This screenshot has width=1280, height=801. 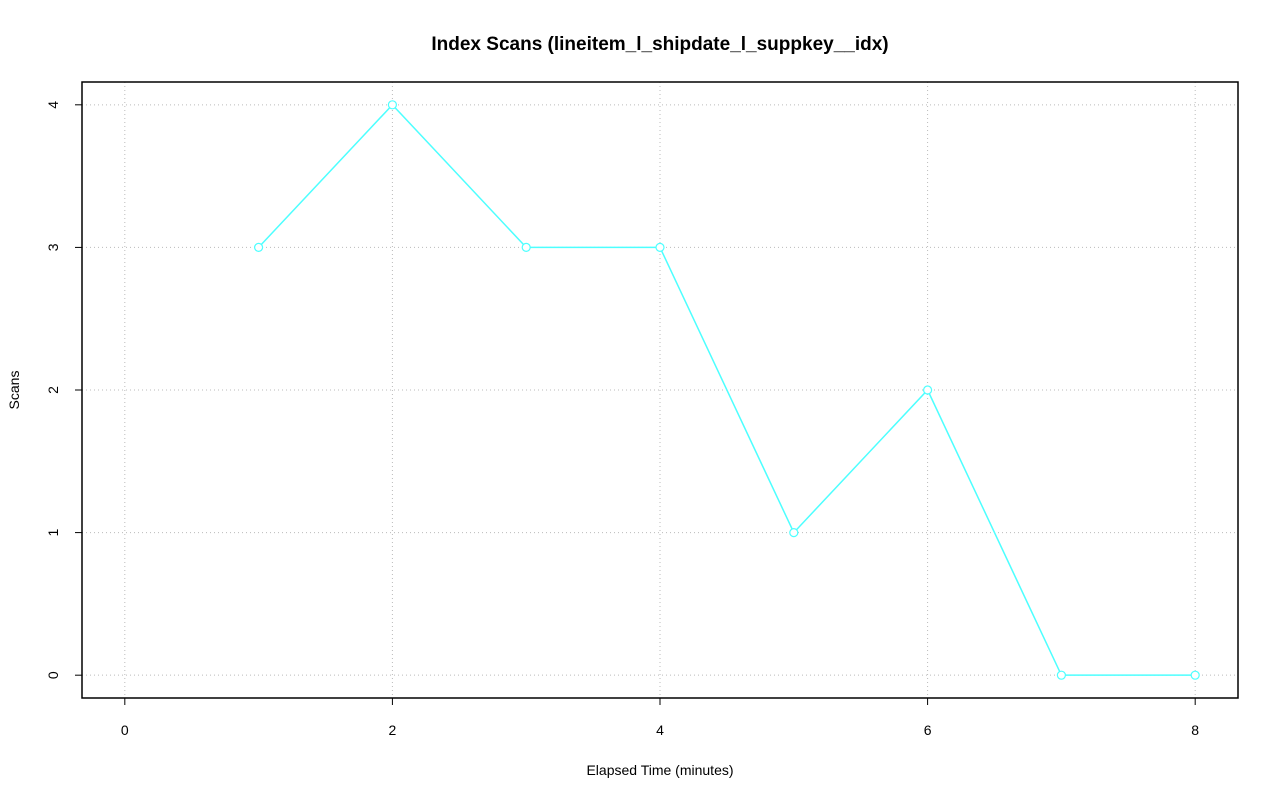 What do you see at coordinates (125, 730) in the screenshot?
I see `x-tick-label: 0` at bounding box center [125, 730].